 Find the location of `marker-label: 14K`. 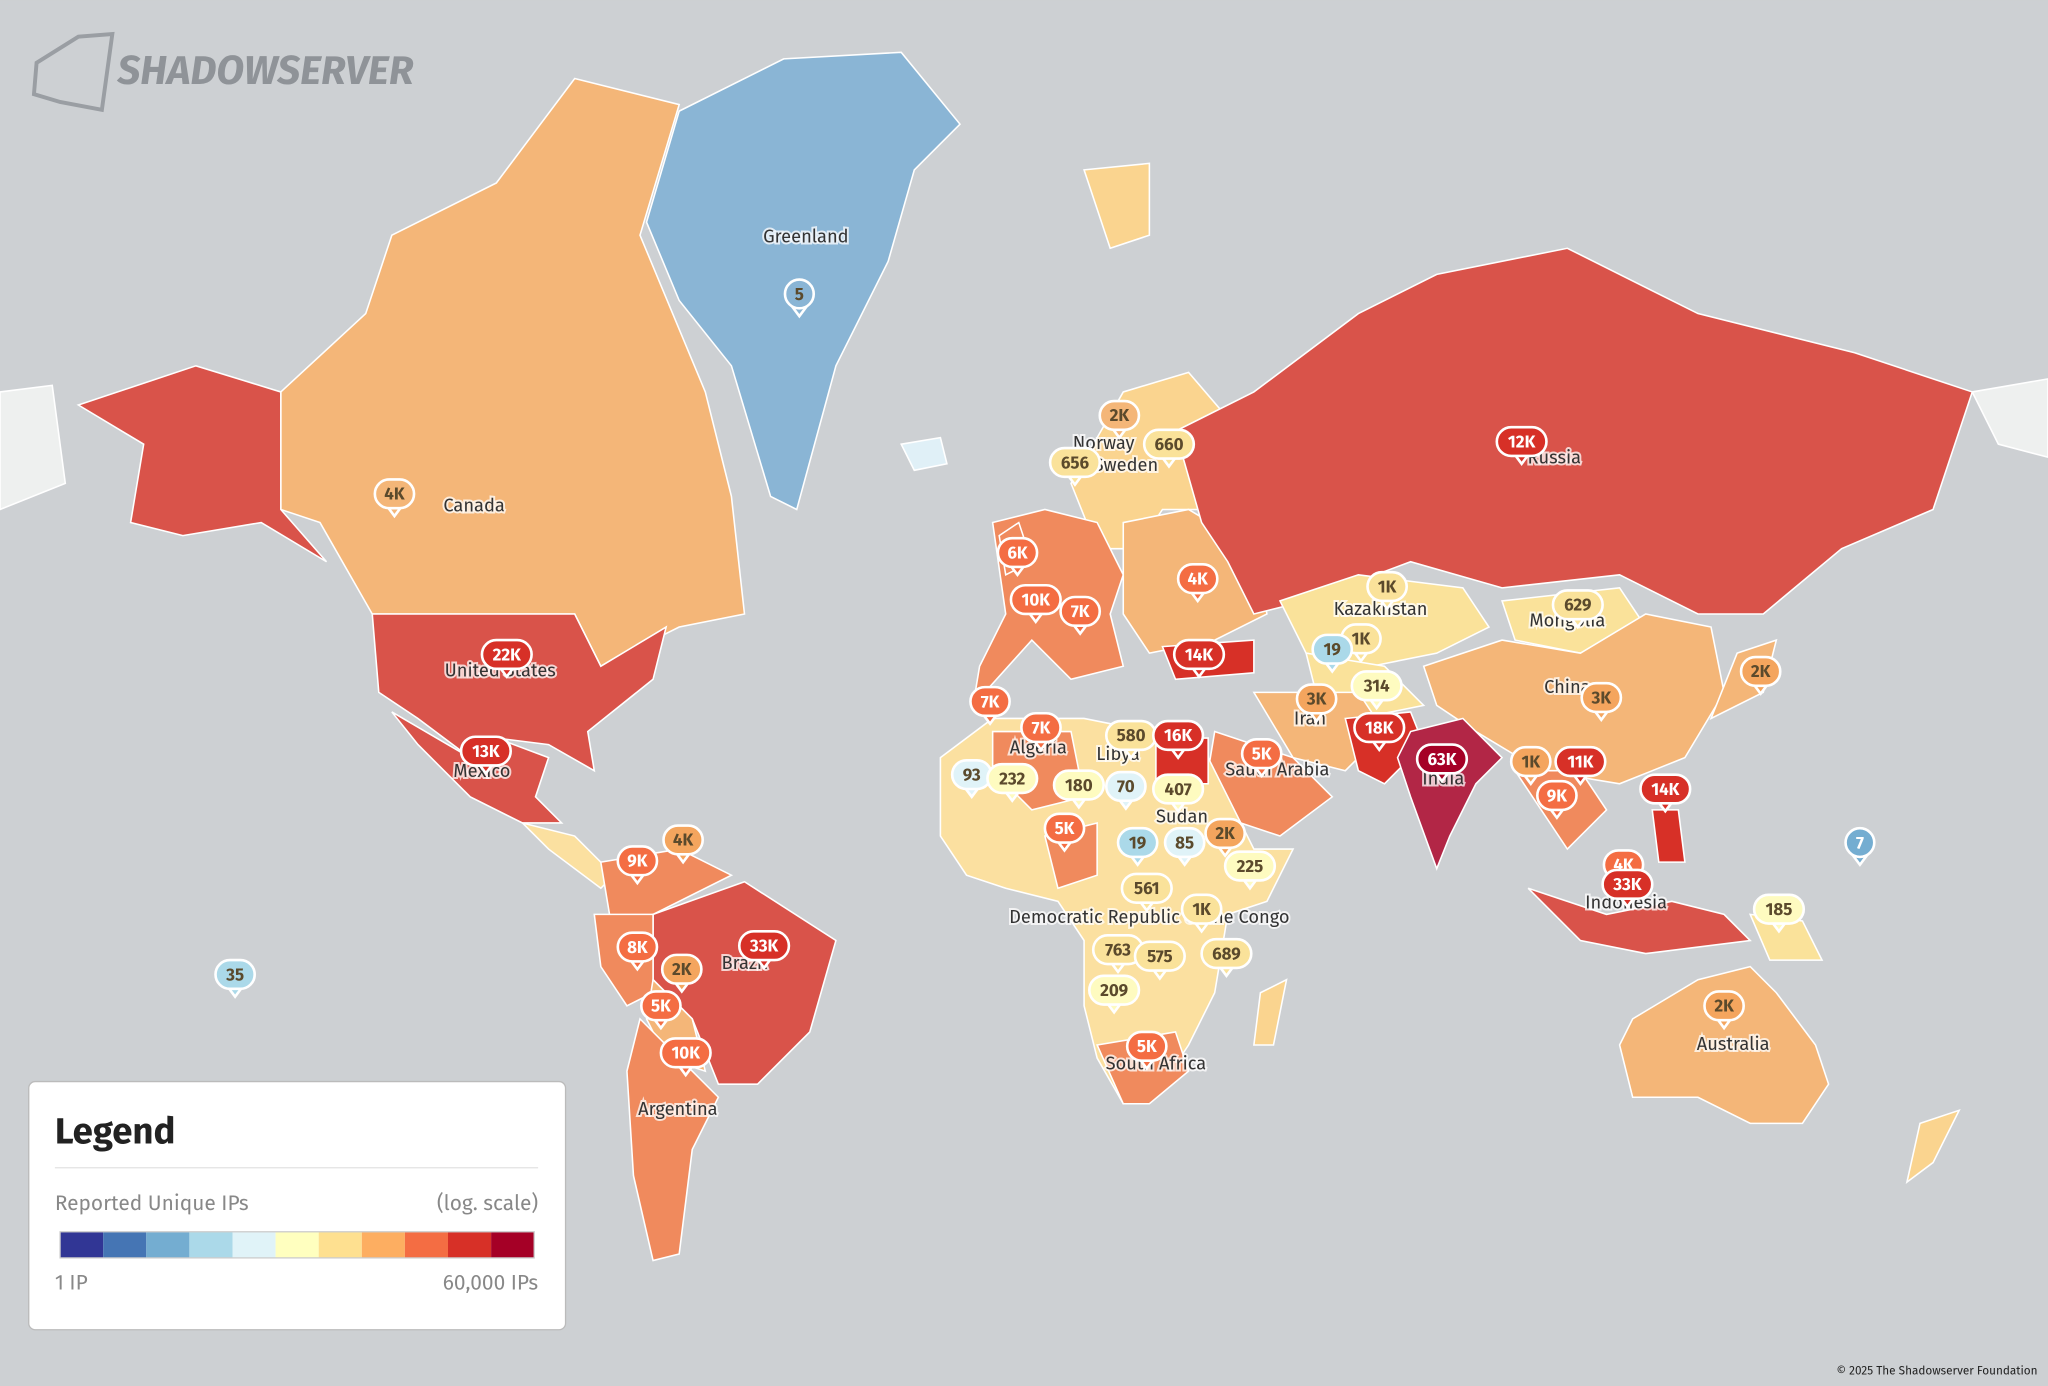

marker-label: 14K is located at coordinates (1199, 655).